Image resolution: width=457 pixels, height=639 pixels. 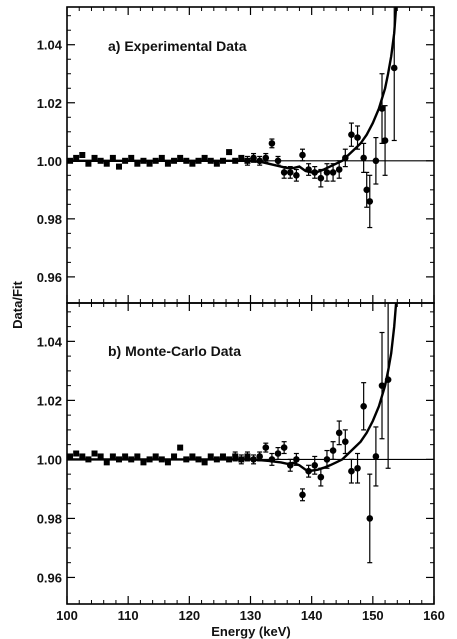 What do you see at coordinates (251, 615) in the screenshot?
I see `x-tick-label: 130` at bounding box center [251, 615].